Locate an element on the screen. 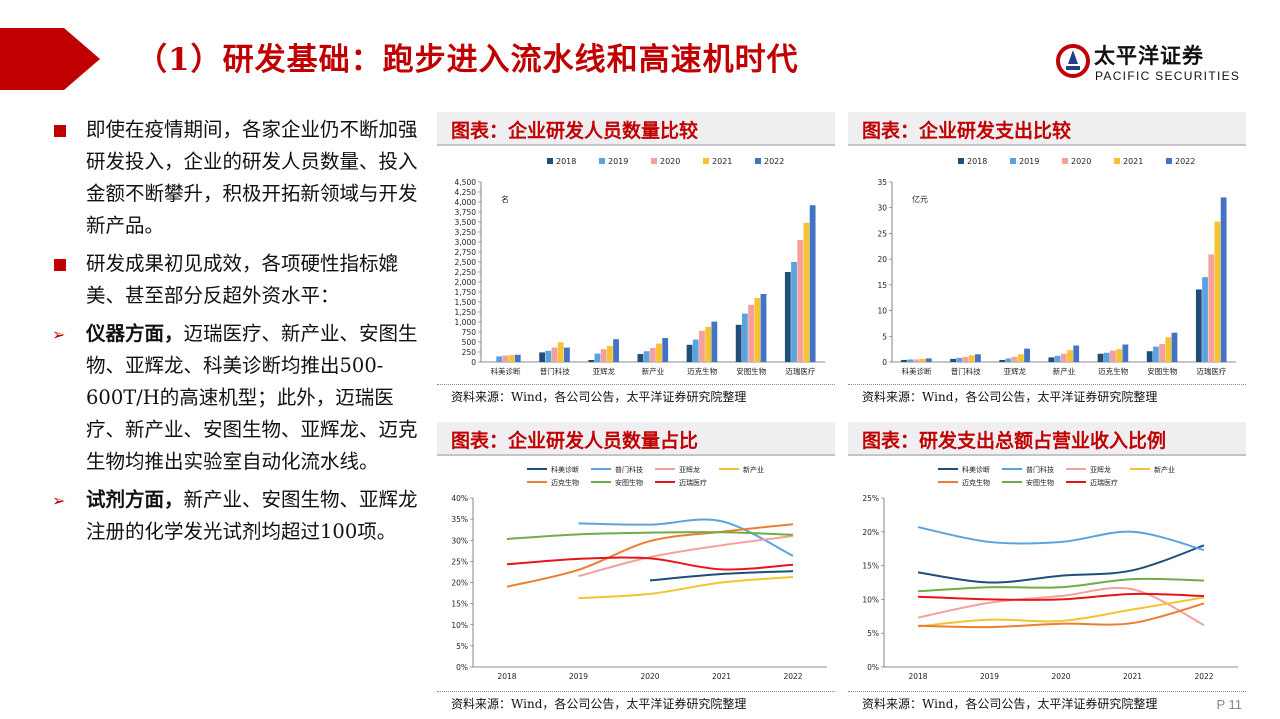  y-tick-label: 500 is located at coordinates (469, 342).